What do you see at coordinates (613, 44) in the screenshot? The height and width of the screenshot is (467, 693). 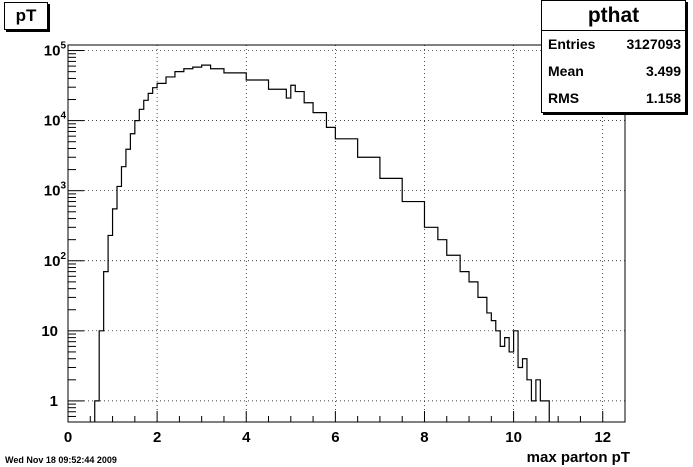 I see `stats-row-entries: Entries 3127093` at bounding box center [613, 44].